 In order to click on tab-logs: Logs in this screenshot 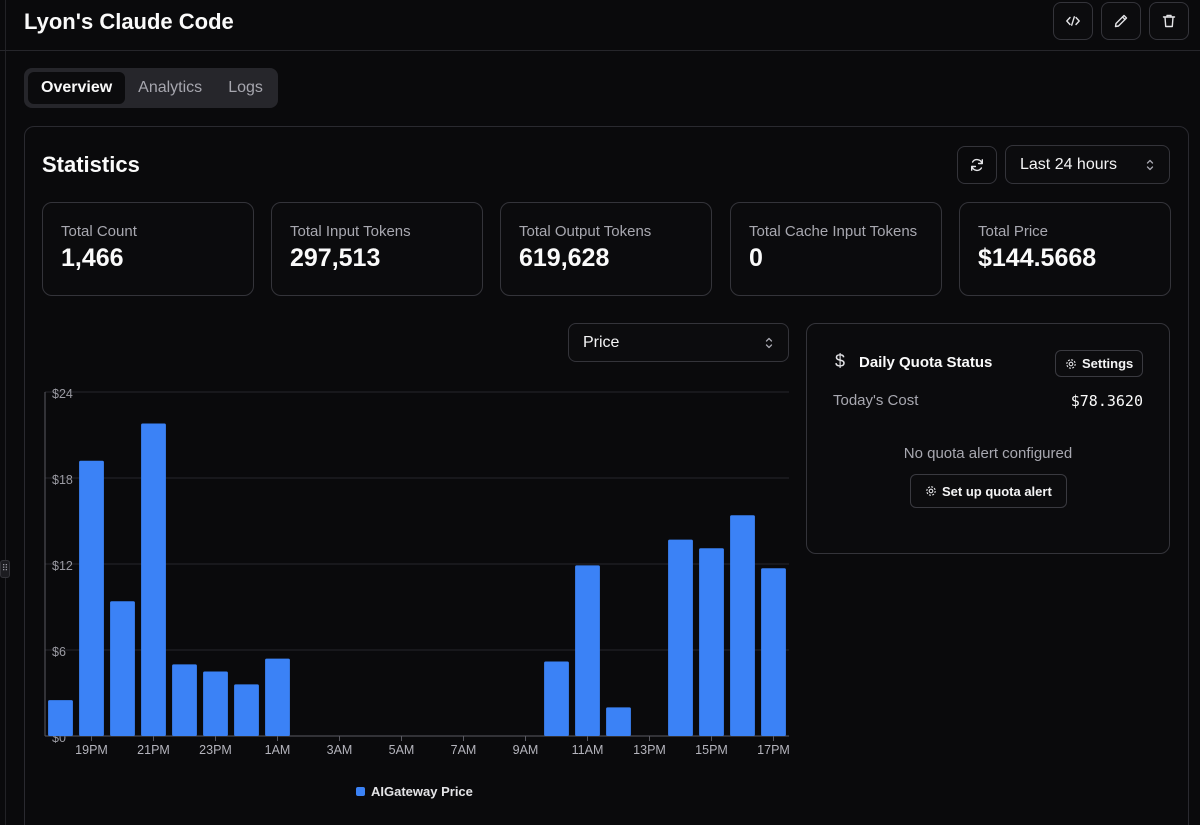, I will do `click(245, 87)`.